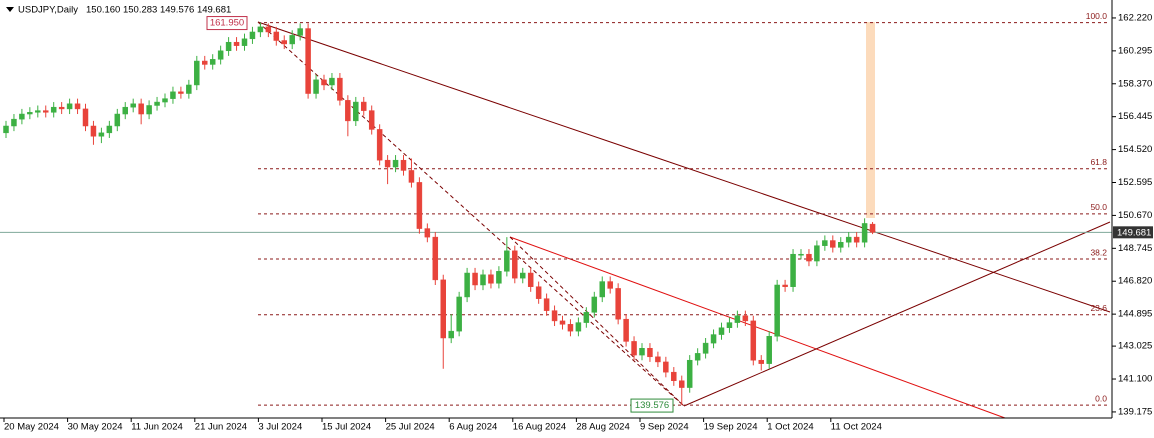 This screenshot has width=1154, height=438. I want to click on x-tick-label: 3 Jul 2024, so click(280, 427).